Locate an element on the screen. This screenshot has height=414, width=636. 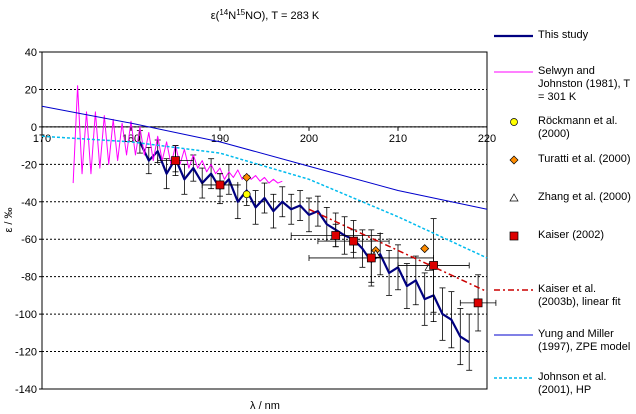
x-tick-label: 210 is located at coordinates (398, 139).